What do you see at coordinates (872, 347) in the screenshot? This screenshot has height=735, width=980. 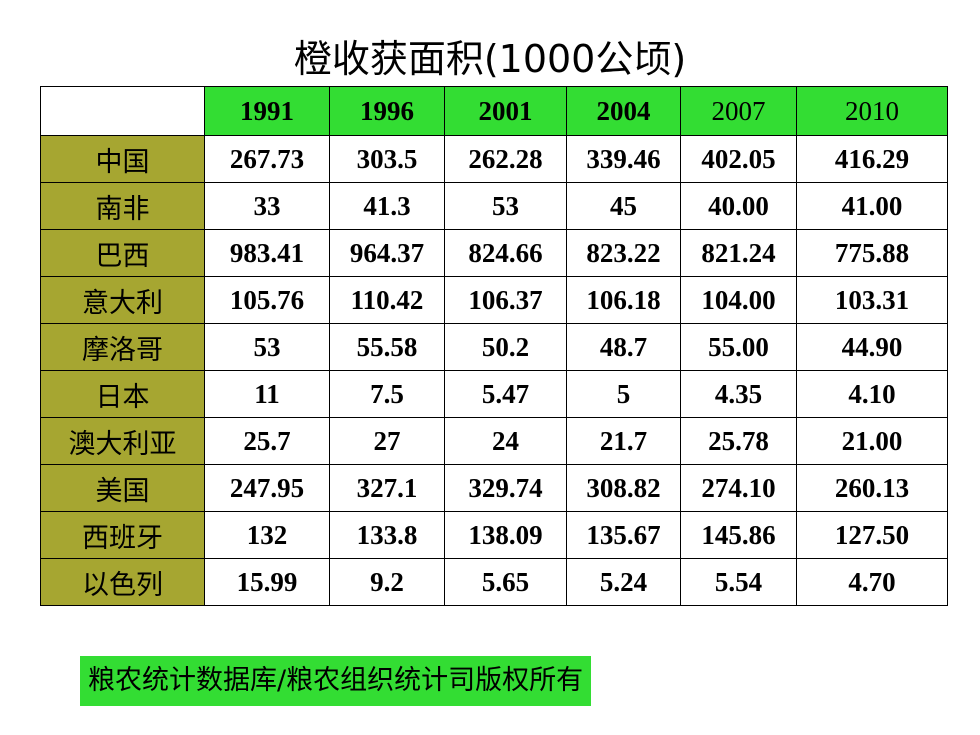 I see `value-cell: 44.90` at bounding box center [872, 347].